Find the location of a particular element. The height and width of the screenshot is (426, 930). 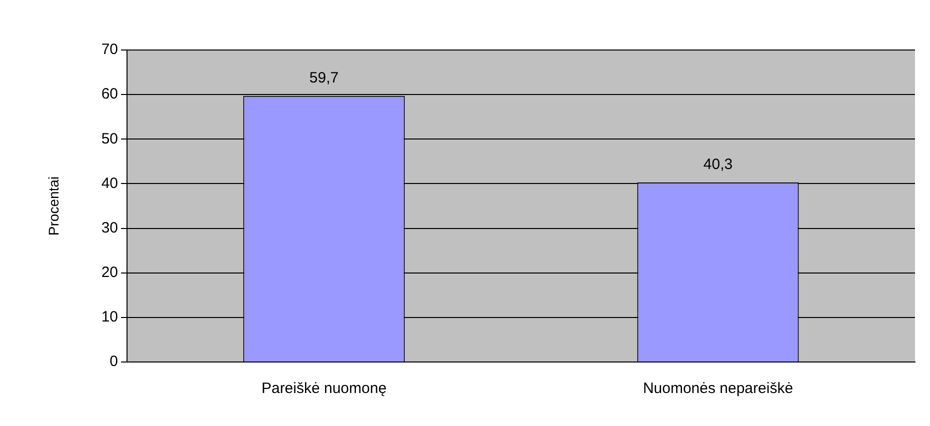

x-tick-label: Pareiškė nuomonę is located at coordinates (324, 389).